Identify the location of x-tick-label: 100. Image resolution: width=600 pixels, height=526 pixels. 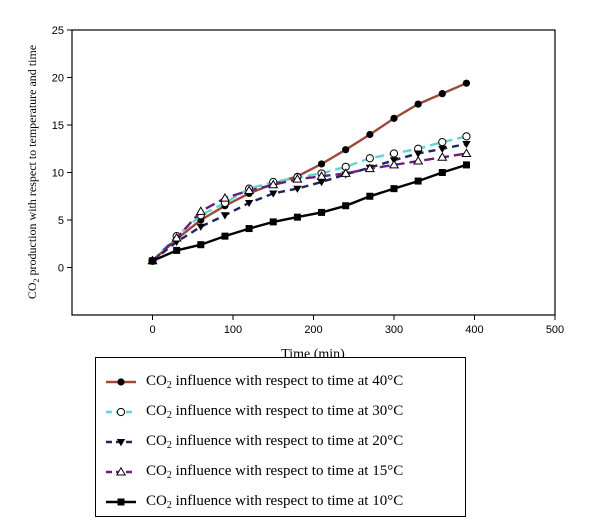
(233, 330).